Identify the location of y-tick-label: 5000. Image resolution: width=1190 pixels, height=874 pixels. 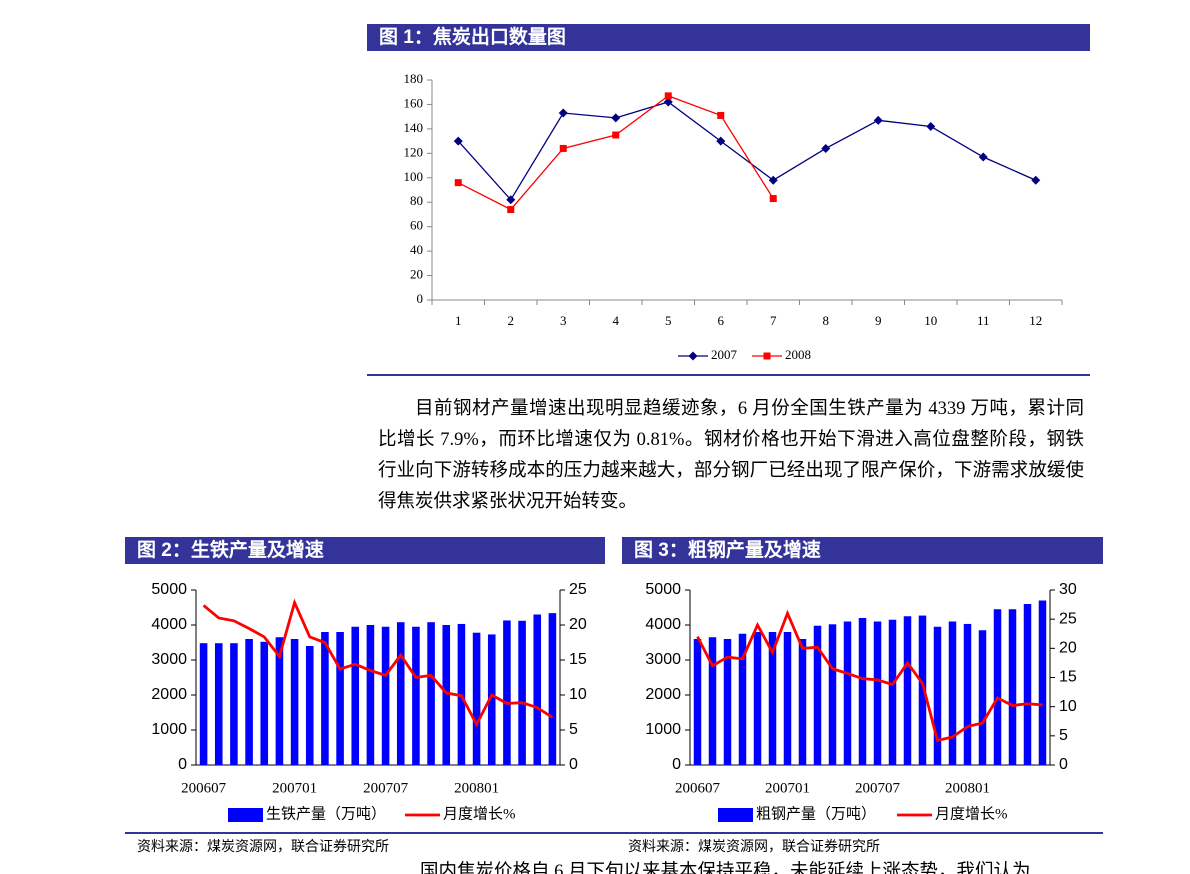
(169, 589).